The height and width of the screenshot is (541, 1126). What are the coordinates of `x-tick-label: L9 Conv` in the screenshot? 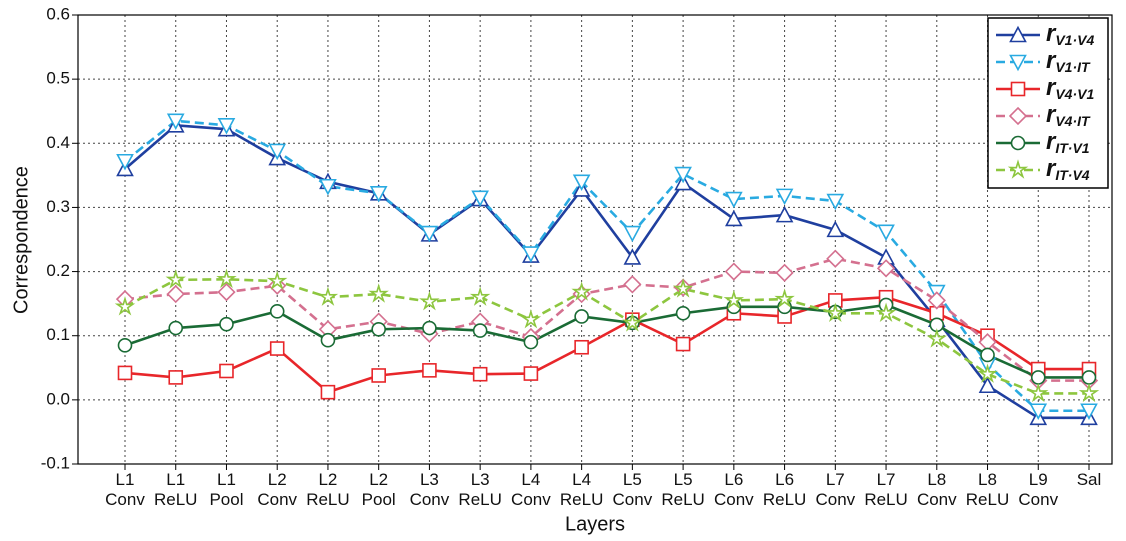 It's located at (1038, 489).